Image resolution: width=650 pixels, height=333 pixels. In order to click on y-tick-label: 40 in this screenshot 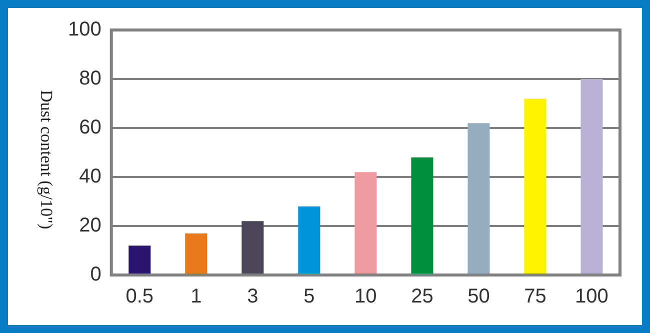, I will do `click(90, 177)`.